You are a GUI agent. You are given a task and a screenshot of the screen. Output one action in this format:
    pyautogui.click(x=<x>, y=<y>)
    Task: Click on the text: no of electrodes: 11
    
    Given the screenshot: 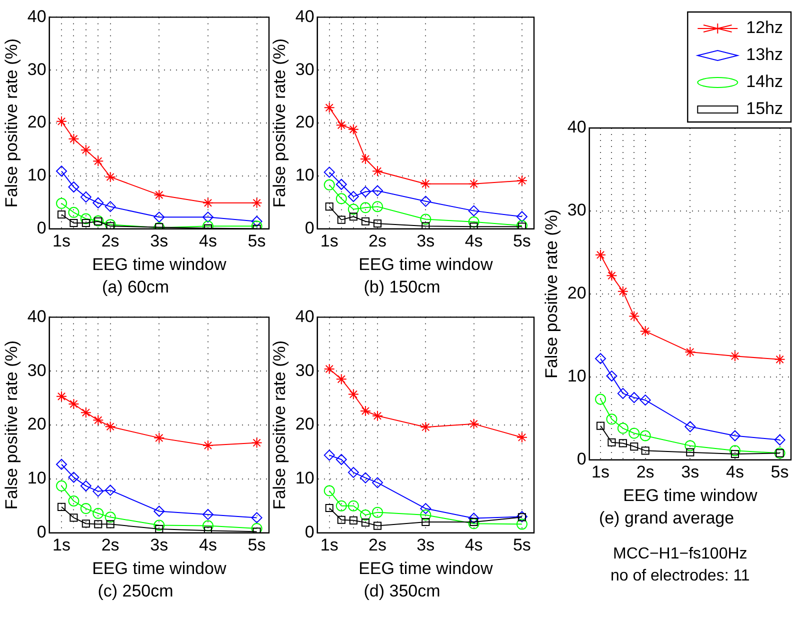 What is the action you would take?
    pyautogui.click(x=680, y=575)
    